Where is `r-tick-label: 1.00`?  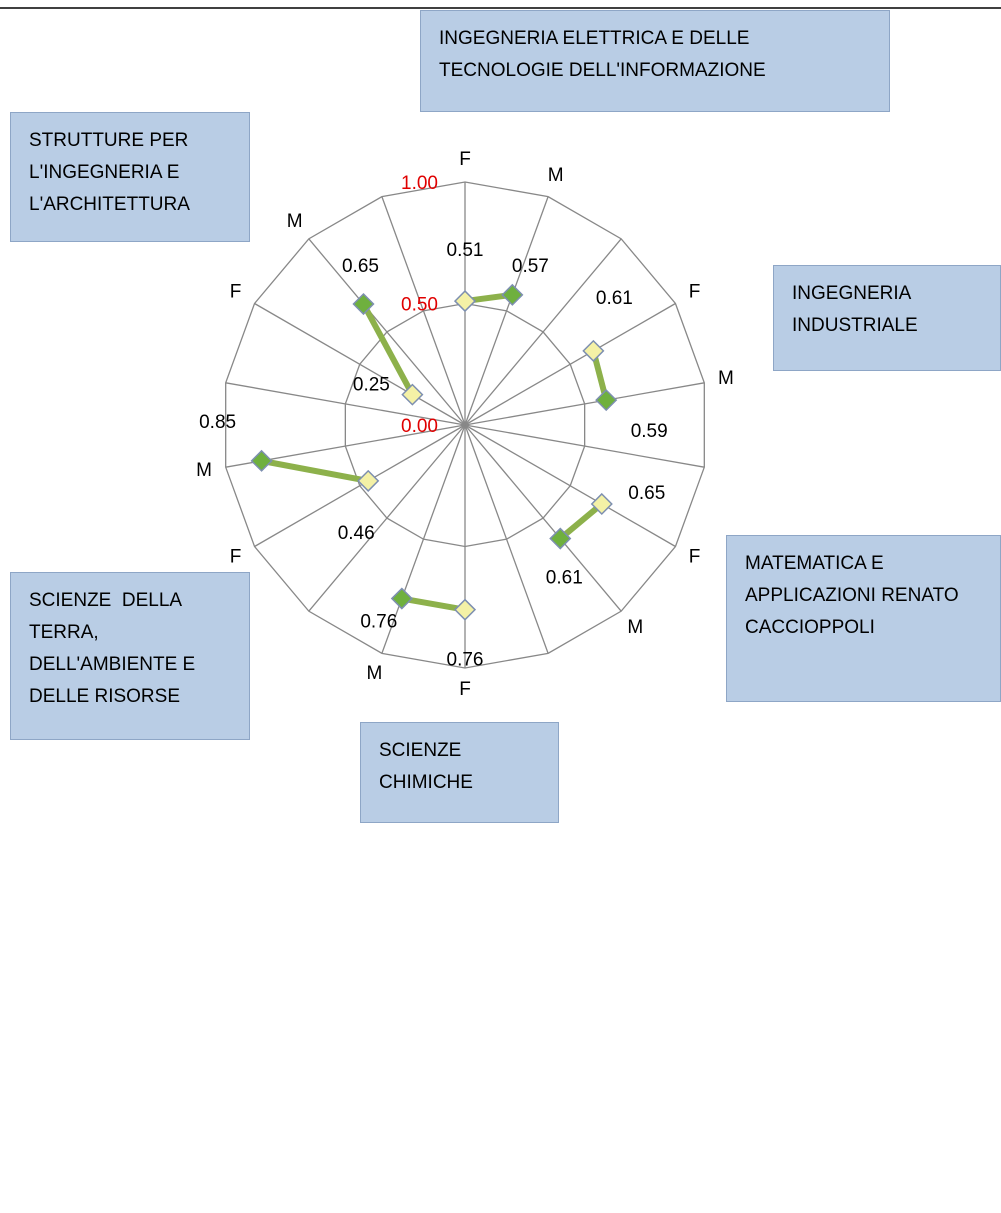 r-tick-label: 1.00 is located at coordinates (419, 183).